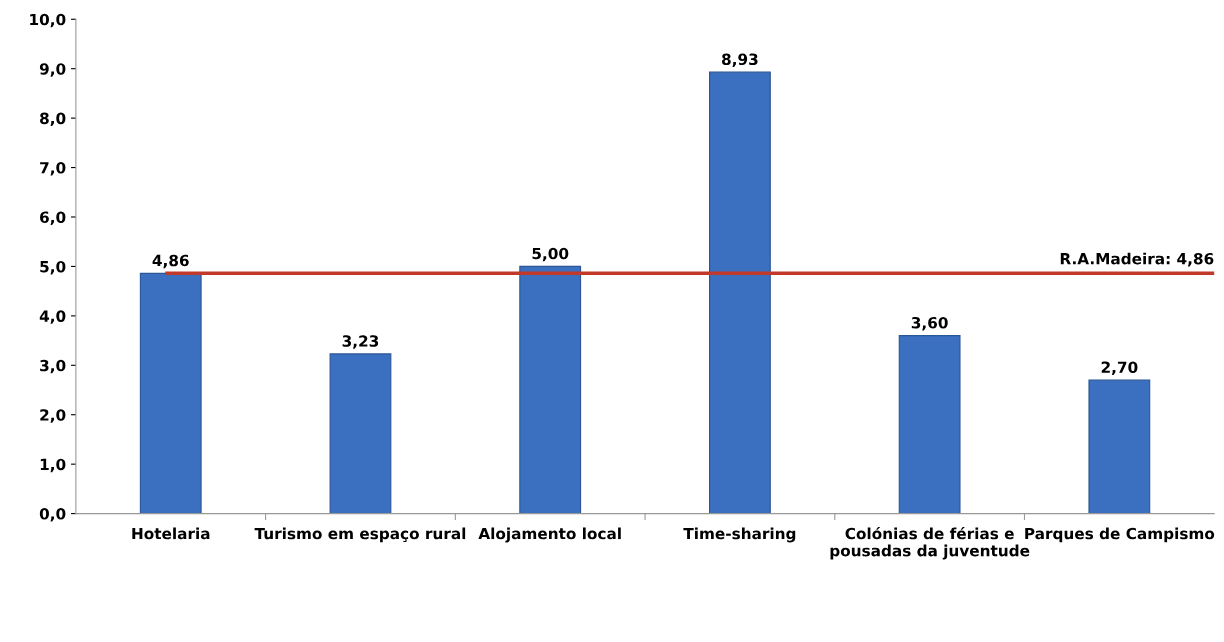 The width and height of the screenshot is (1224, 642). What do you see at coordinates (1119, 368) in the screenshot?
I see `data-label: 2,70` at bounding box center [1119, 368].